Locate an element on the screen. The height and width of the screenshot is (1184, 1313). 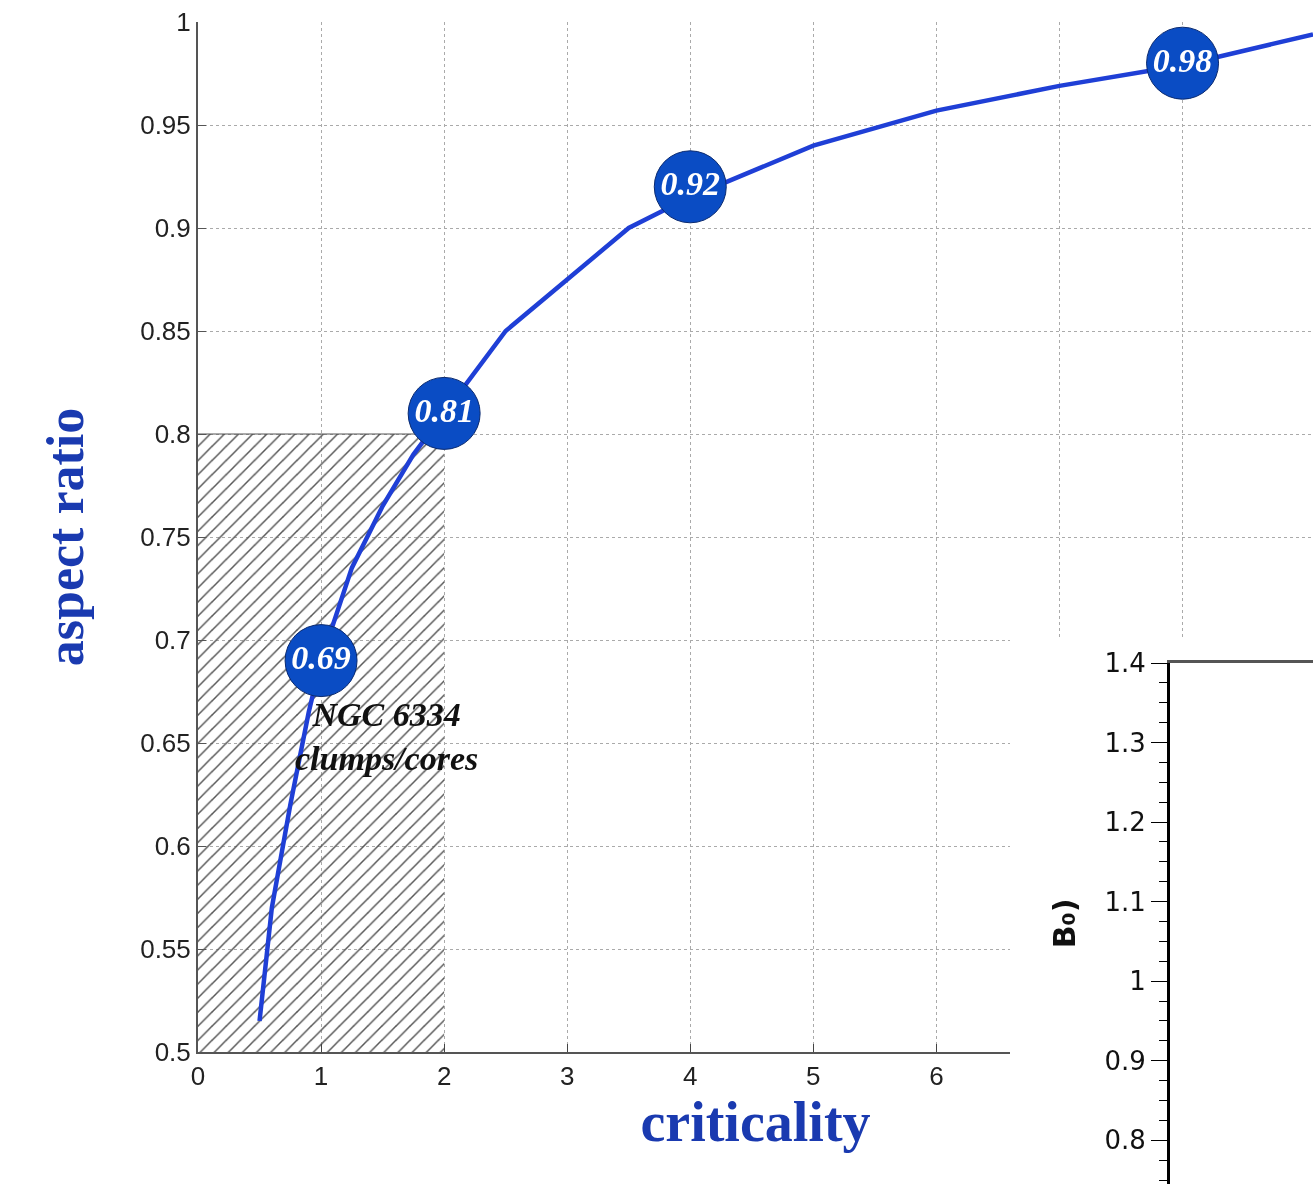
y-tick-label: 1.1 is located at coordinates (1125, 901).